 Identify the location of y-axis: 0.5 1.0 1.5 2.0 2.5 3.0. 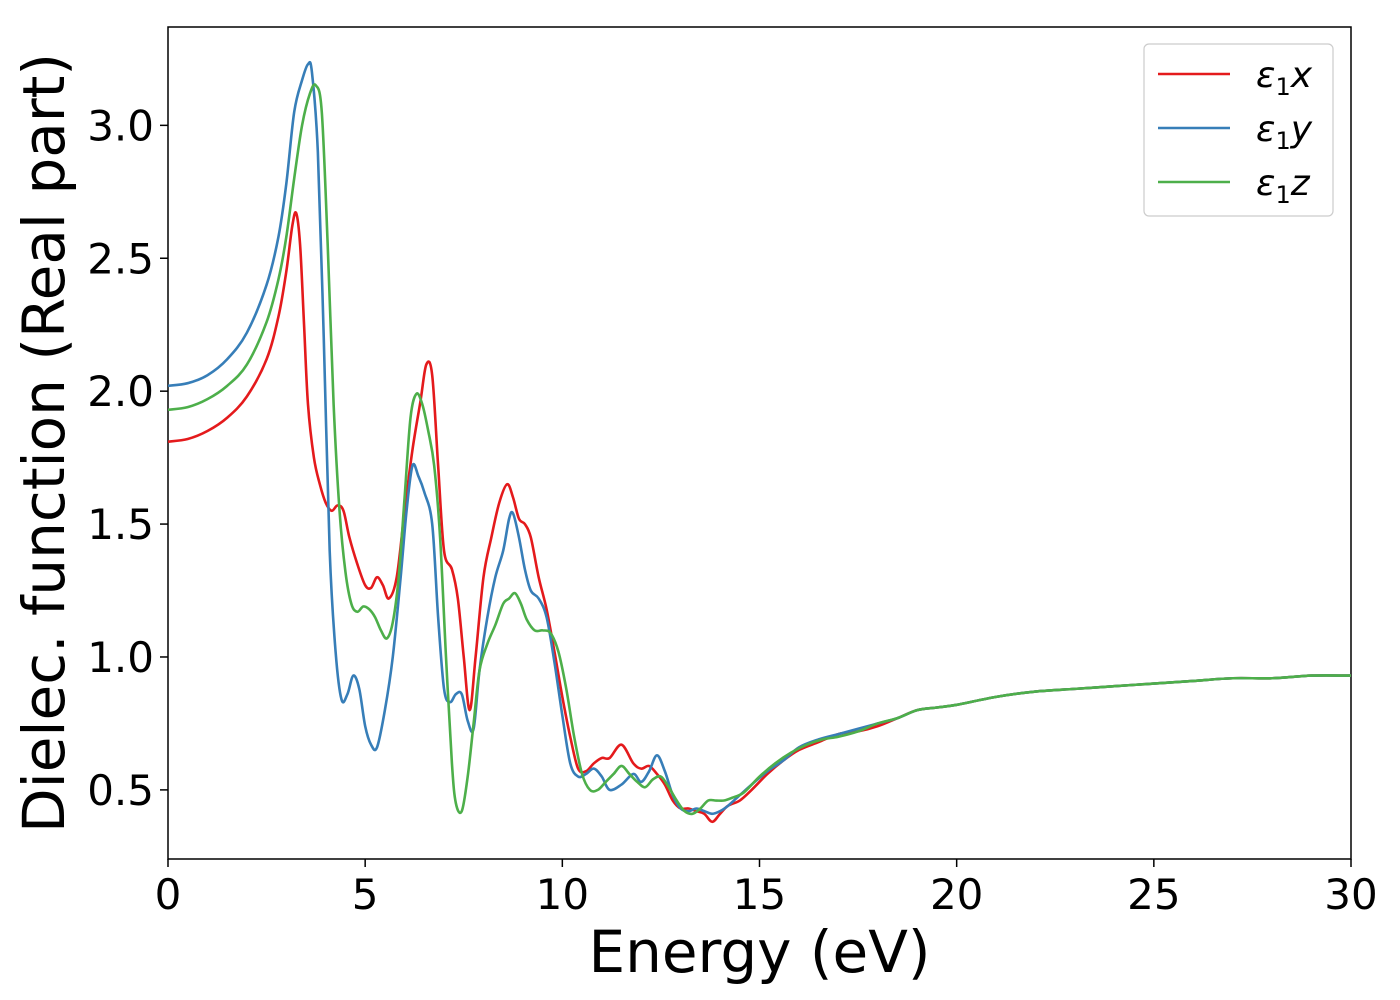
(127, 458).